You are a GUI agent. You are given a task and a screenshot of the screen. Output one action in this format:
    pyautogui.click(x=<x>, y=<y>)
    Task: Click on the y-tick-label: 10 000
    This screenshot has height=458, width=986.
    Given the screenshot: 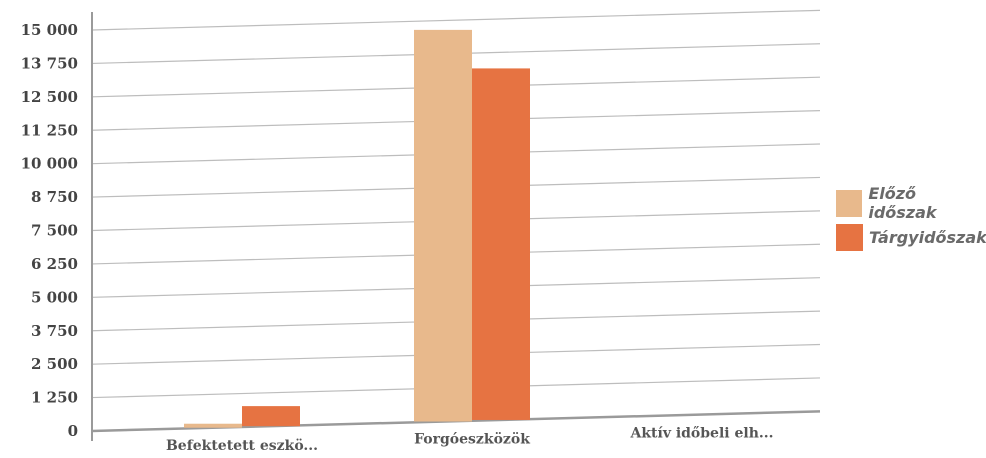 What is the action you would take?
    pyautogui.click(x=49, y=164)
    